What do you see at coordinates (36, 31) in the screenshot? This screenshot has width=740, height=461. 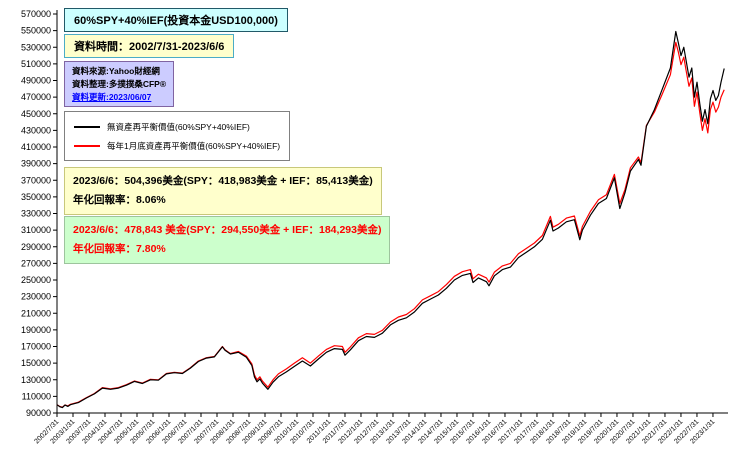 I see `y-tick-label: 550000` at bounding box center [36, 31].